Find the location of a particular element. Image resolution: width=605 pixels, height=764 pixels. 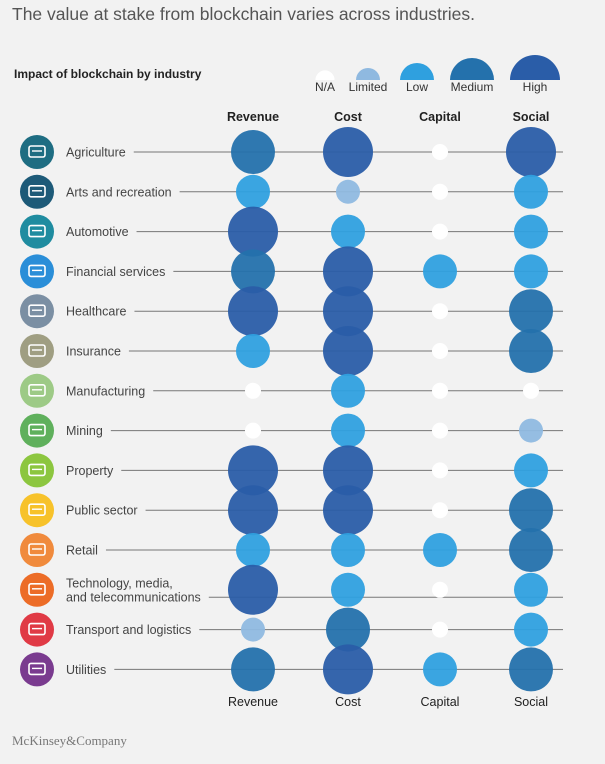

column-header-social: Social is located at coordinates (531, 117).